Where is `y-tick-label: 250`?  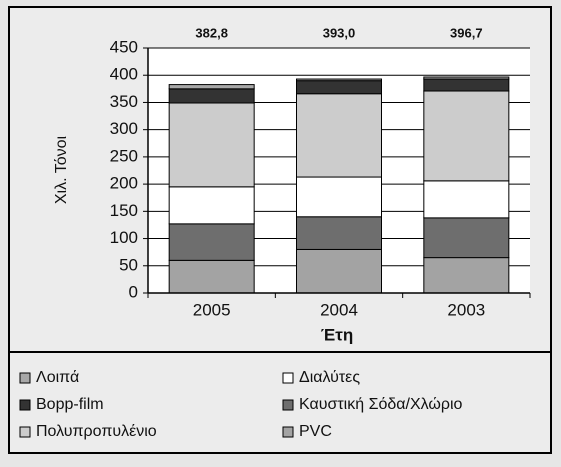 y-tick-label: 250 is located at coordinates (124, 155).